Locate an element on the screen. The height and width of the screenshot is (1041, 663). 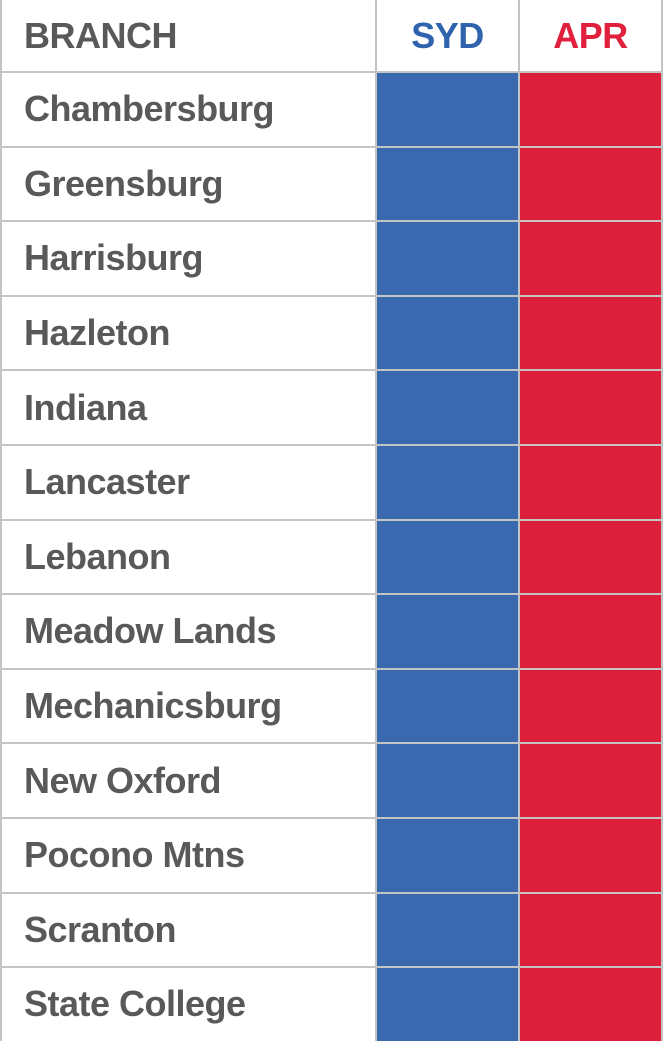
branch-name-cell: Chambersburg is located at coordinates (188, 109).